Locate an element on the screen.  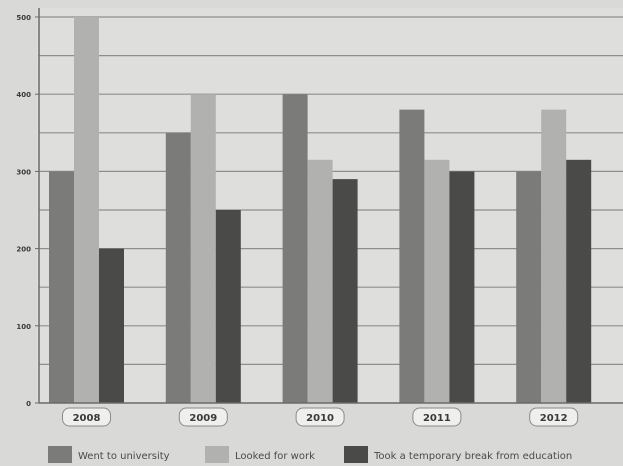
legend-label: Looked for work is located at coordinates (275, 456).